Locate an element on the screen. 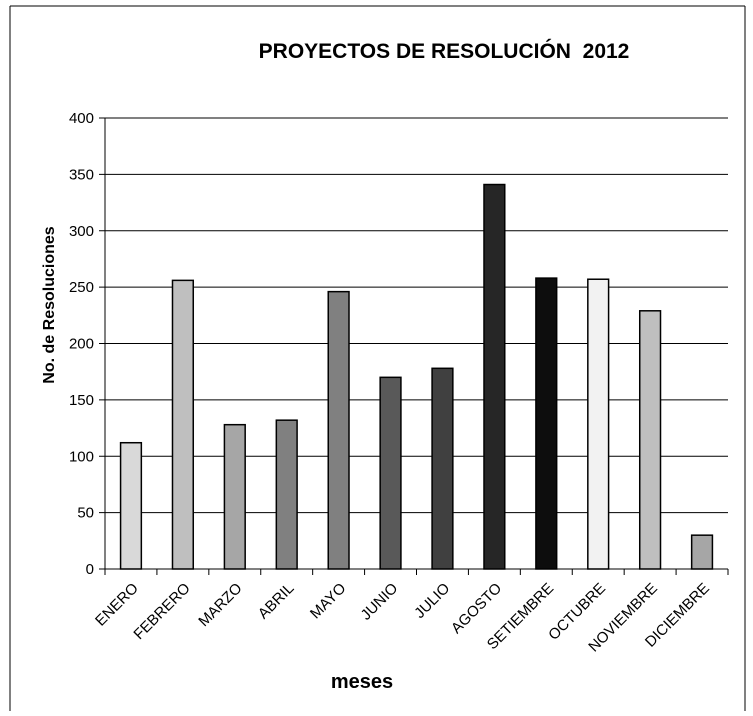  bar-junio is located at coordinates (390, 473).